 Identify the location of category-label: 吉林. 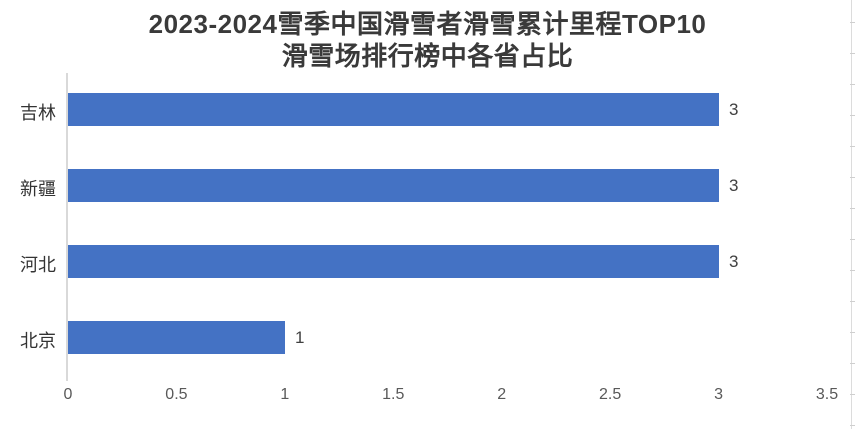
(38, 112).